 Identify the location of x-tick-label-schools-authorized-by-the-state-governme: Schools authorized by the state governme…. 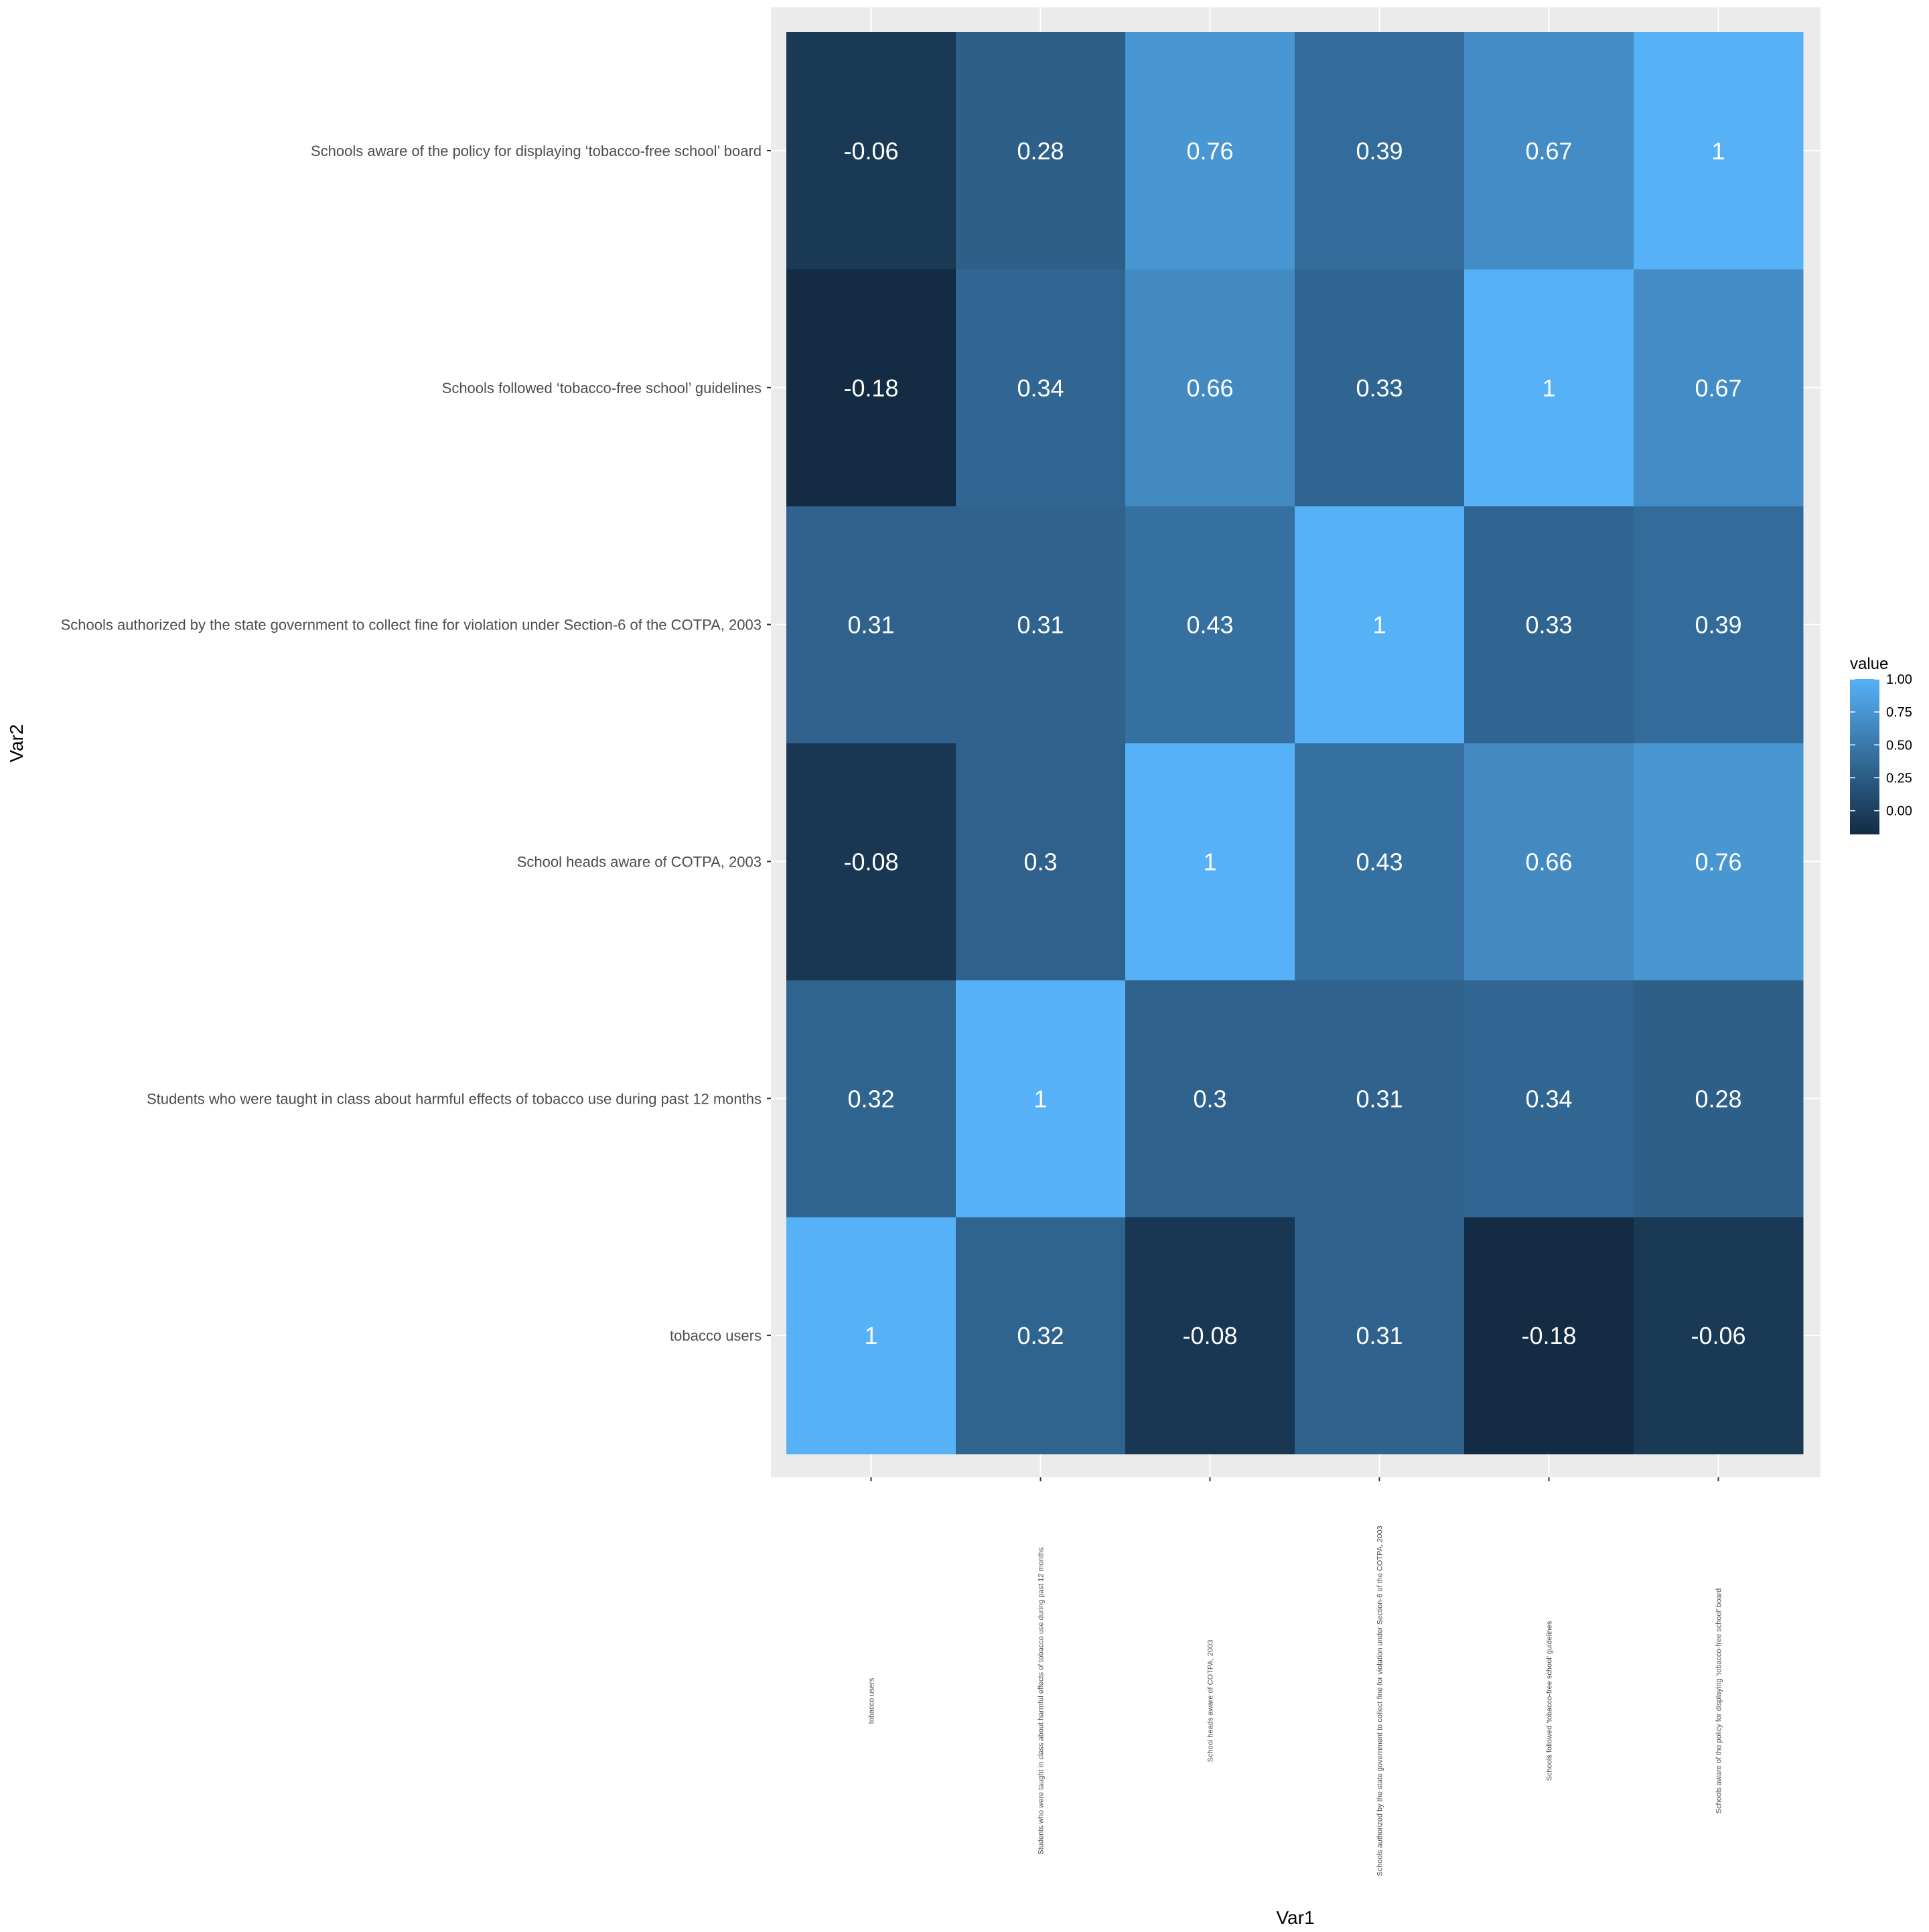
(1380, 1701).